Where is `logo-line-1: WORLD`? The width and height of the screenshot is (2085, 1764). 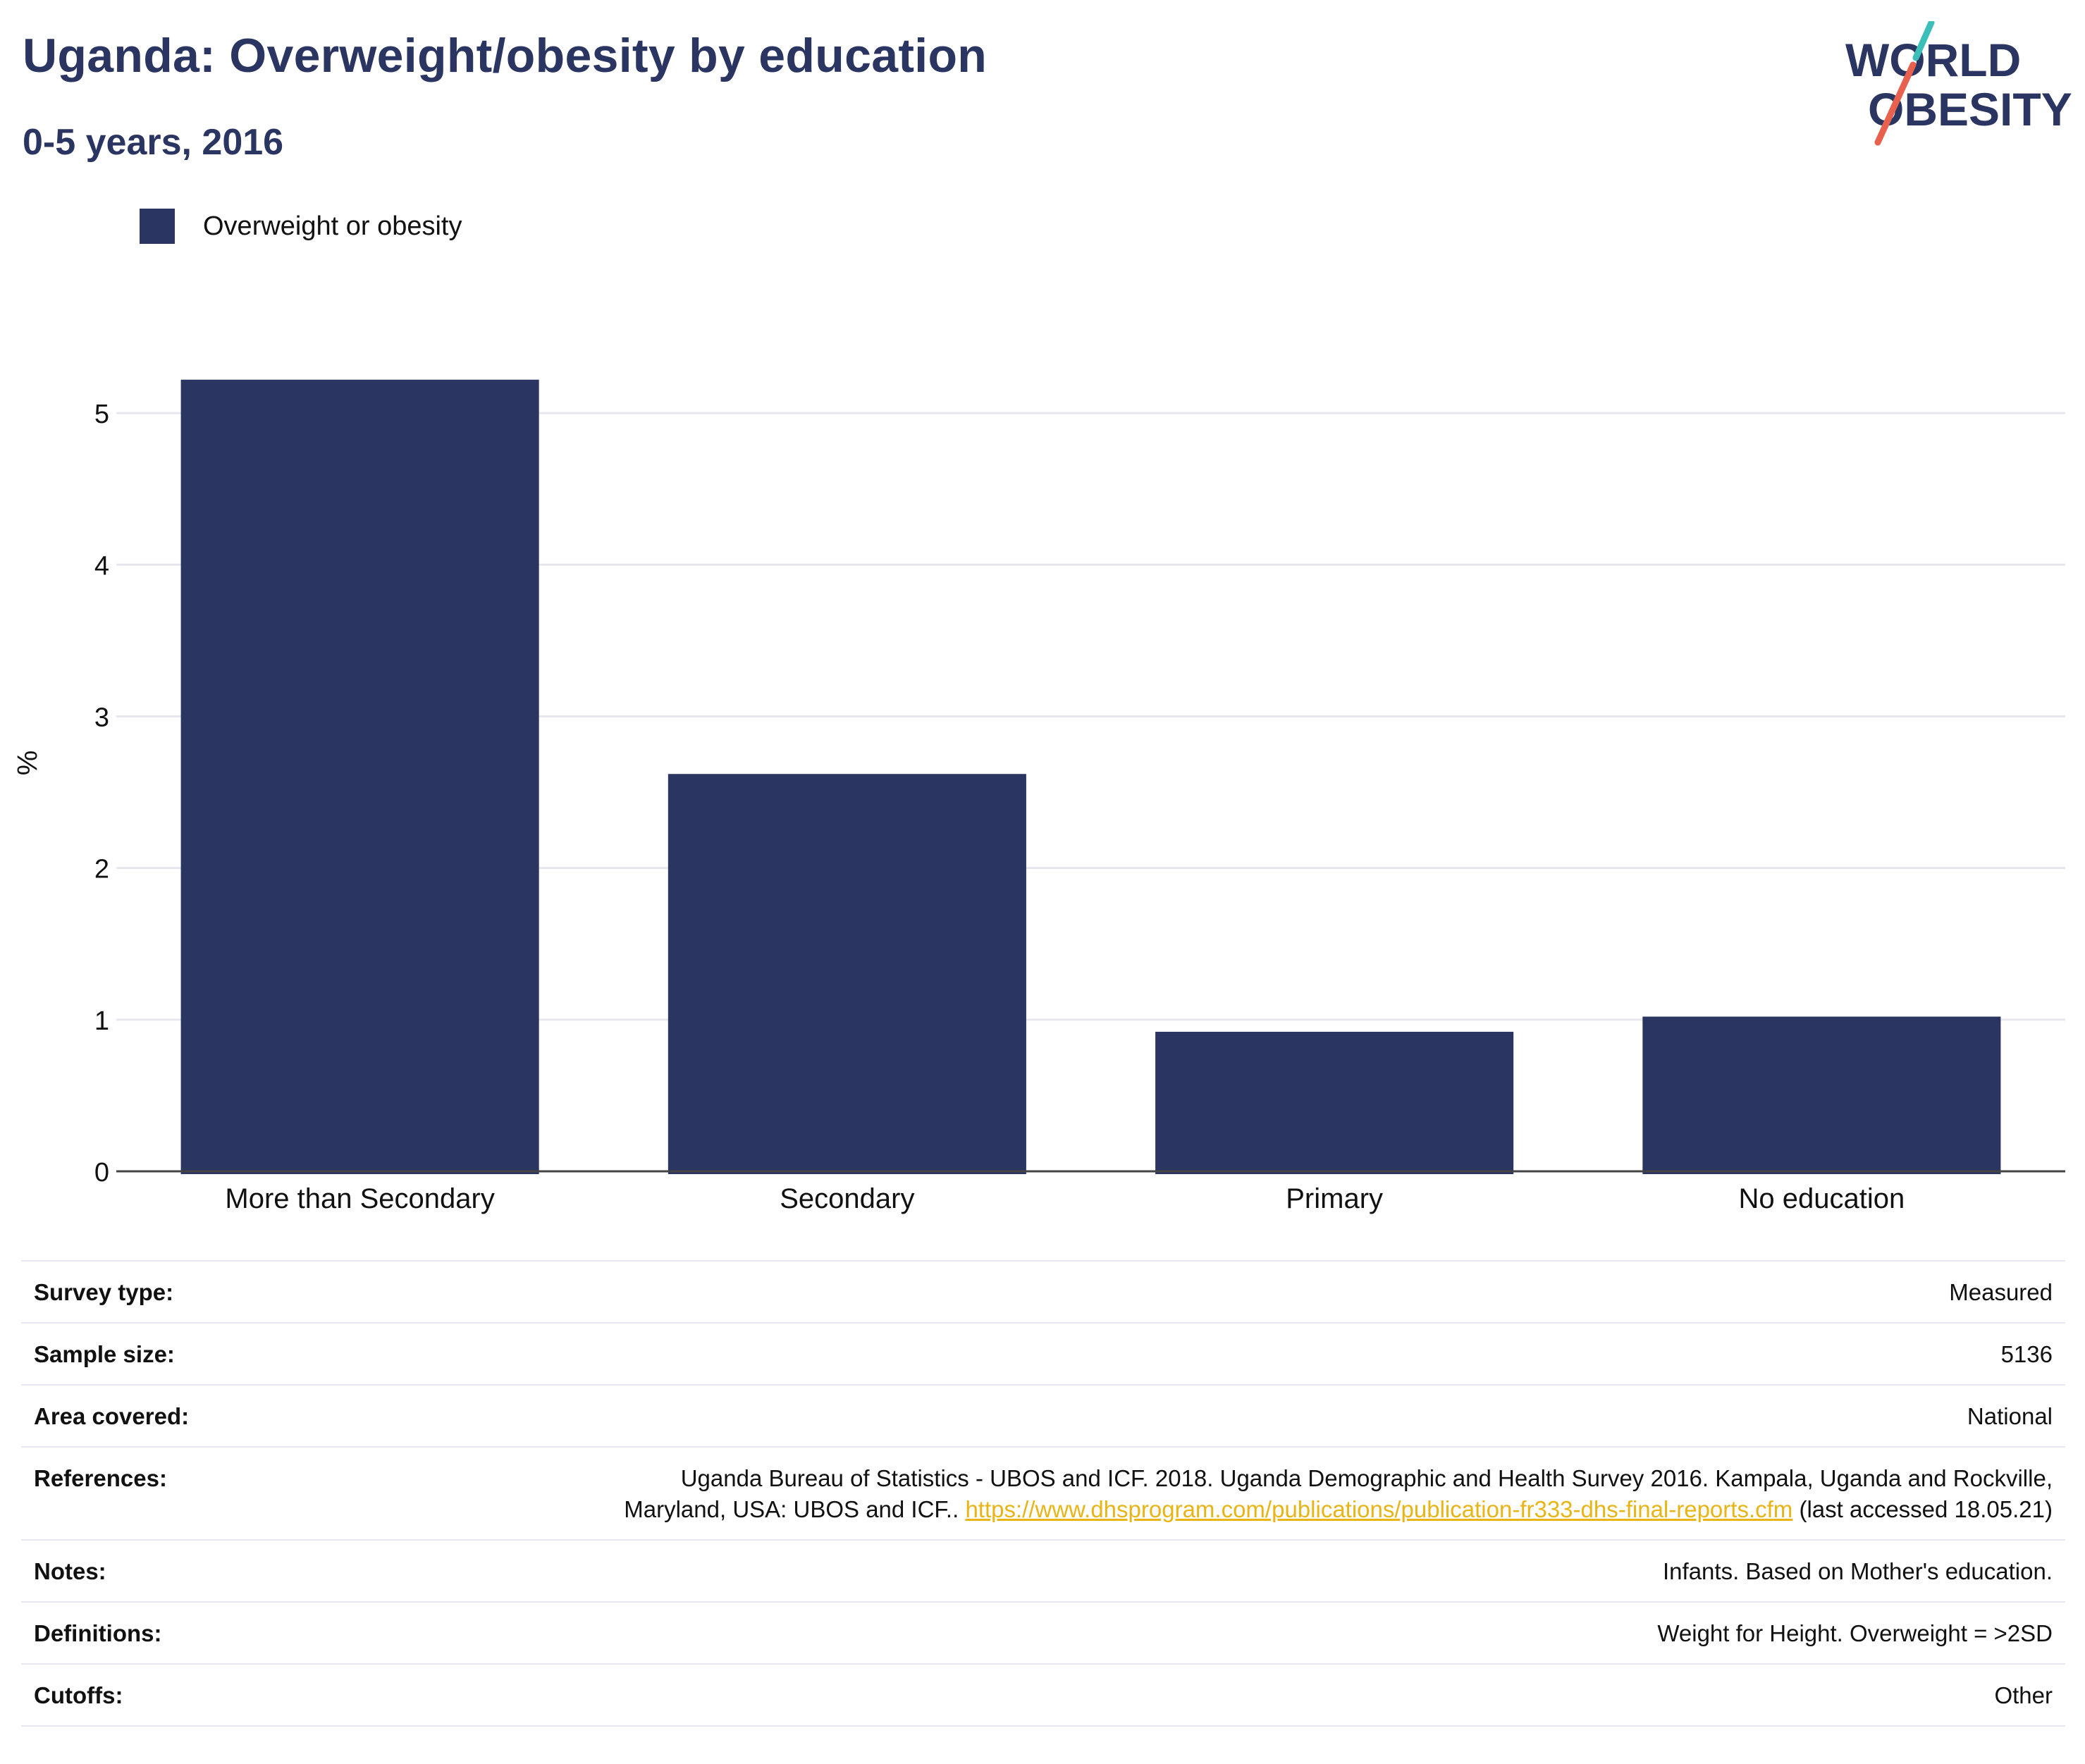 logo-line-1: WORLD is located at coordinates (1933, 60).